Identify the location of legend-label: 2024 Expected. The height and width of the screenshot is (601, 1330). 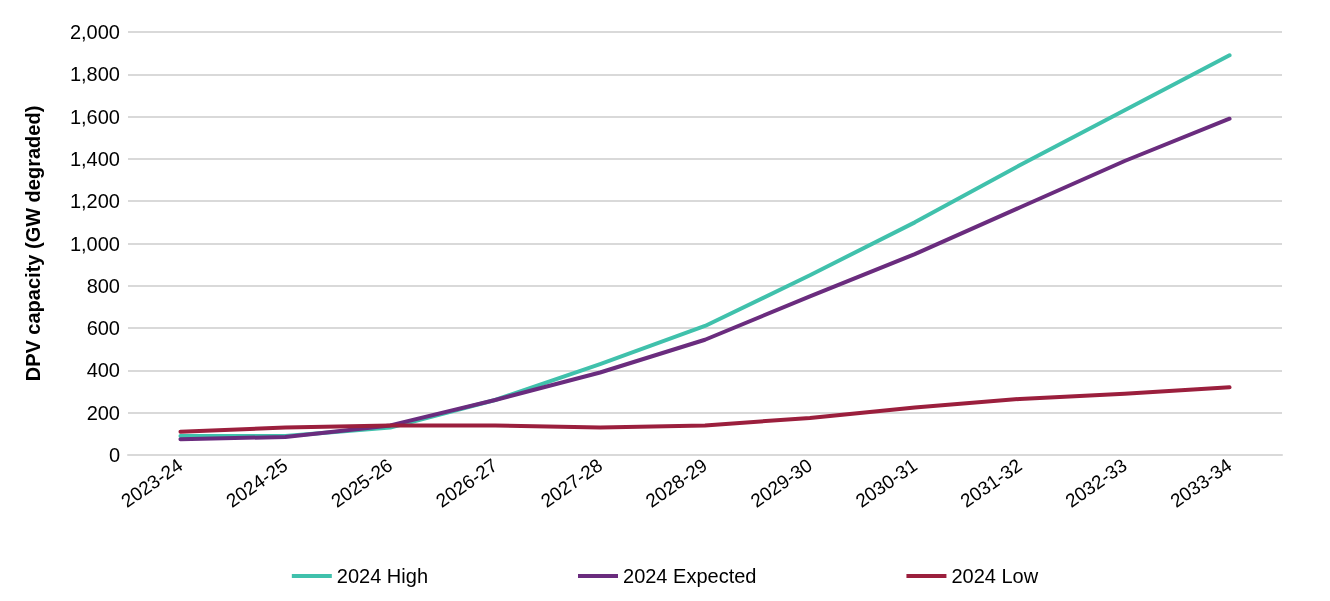
(690, 576).